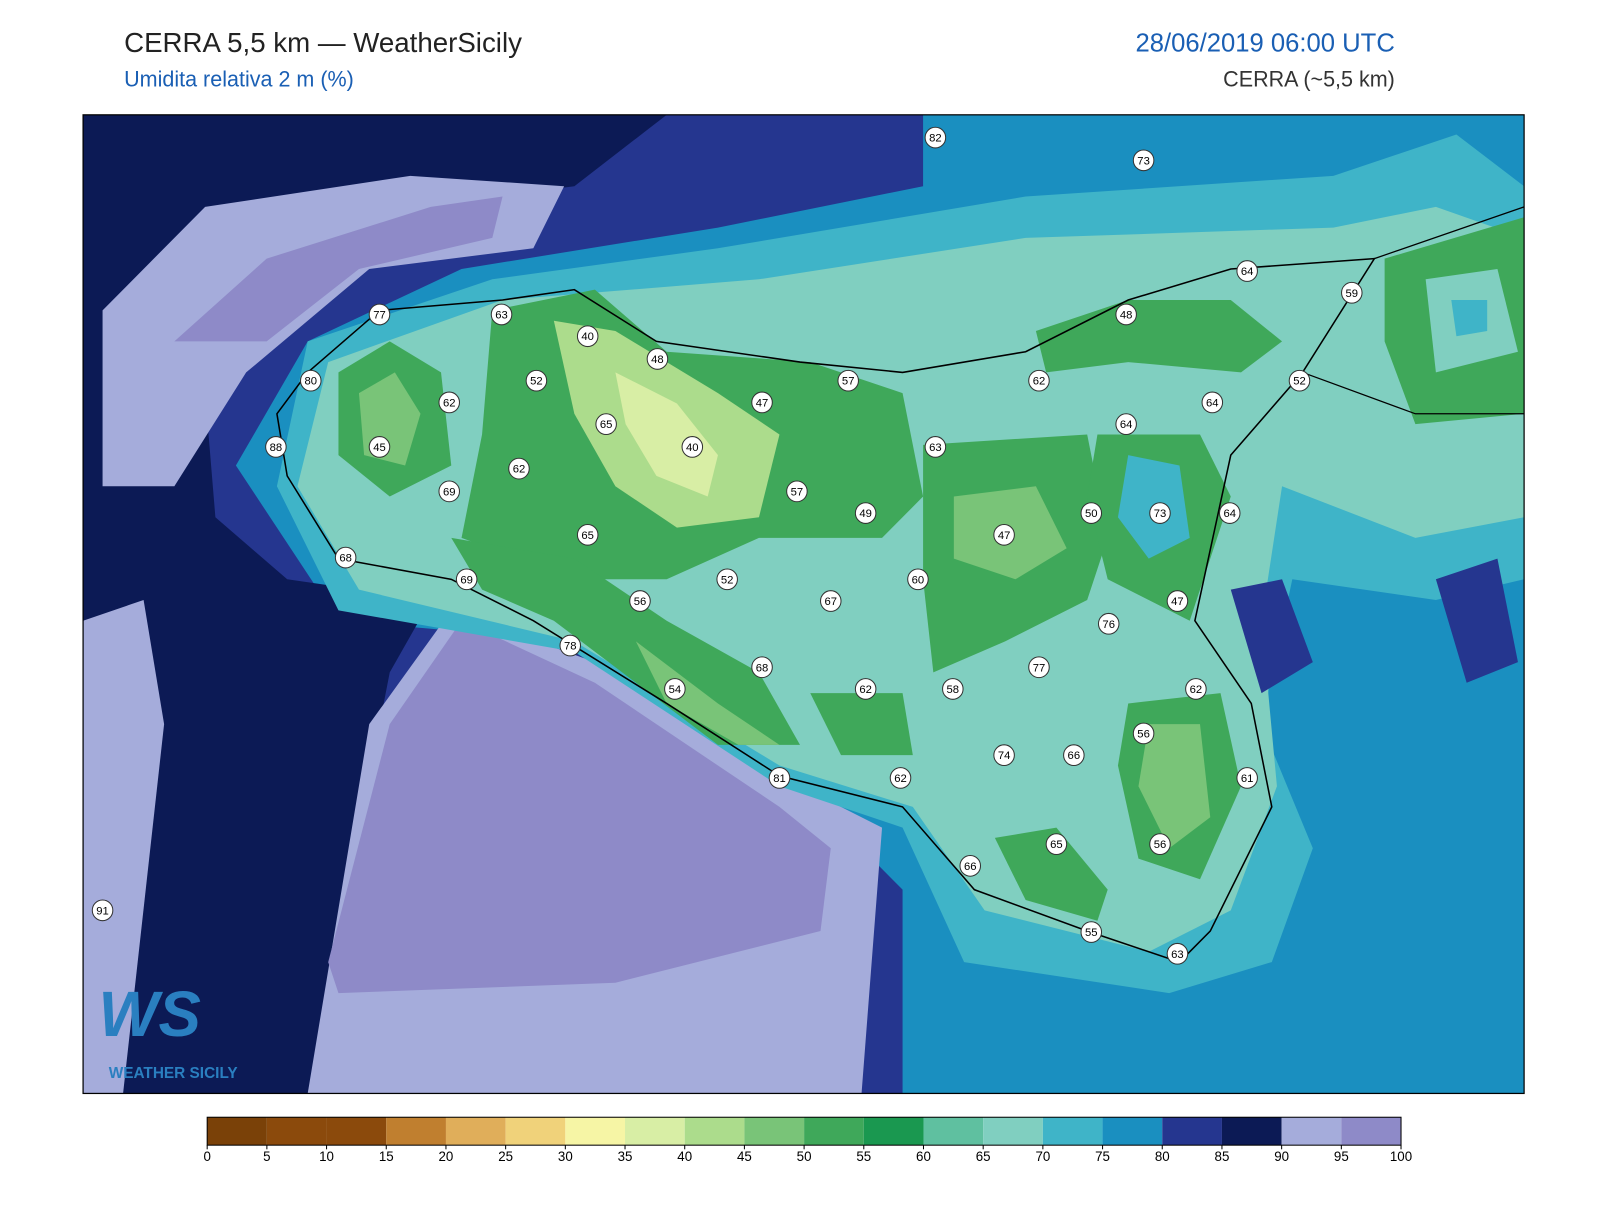 The width and height of the screenshot is (1600, 1205). I want to click on station-value: 77, so click(379, 315).